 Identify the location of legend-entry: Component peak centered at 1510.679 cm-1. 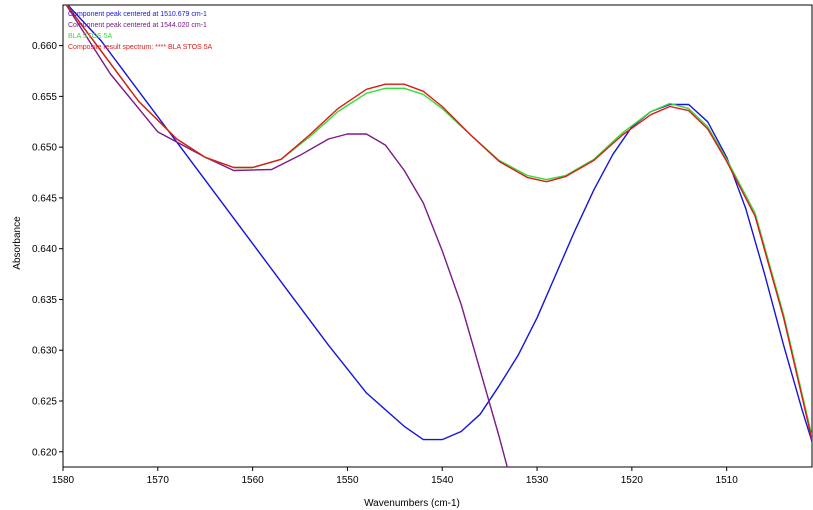
(137, 14).